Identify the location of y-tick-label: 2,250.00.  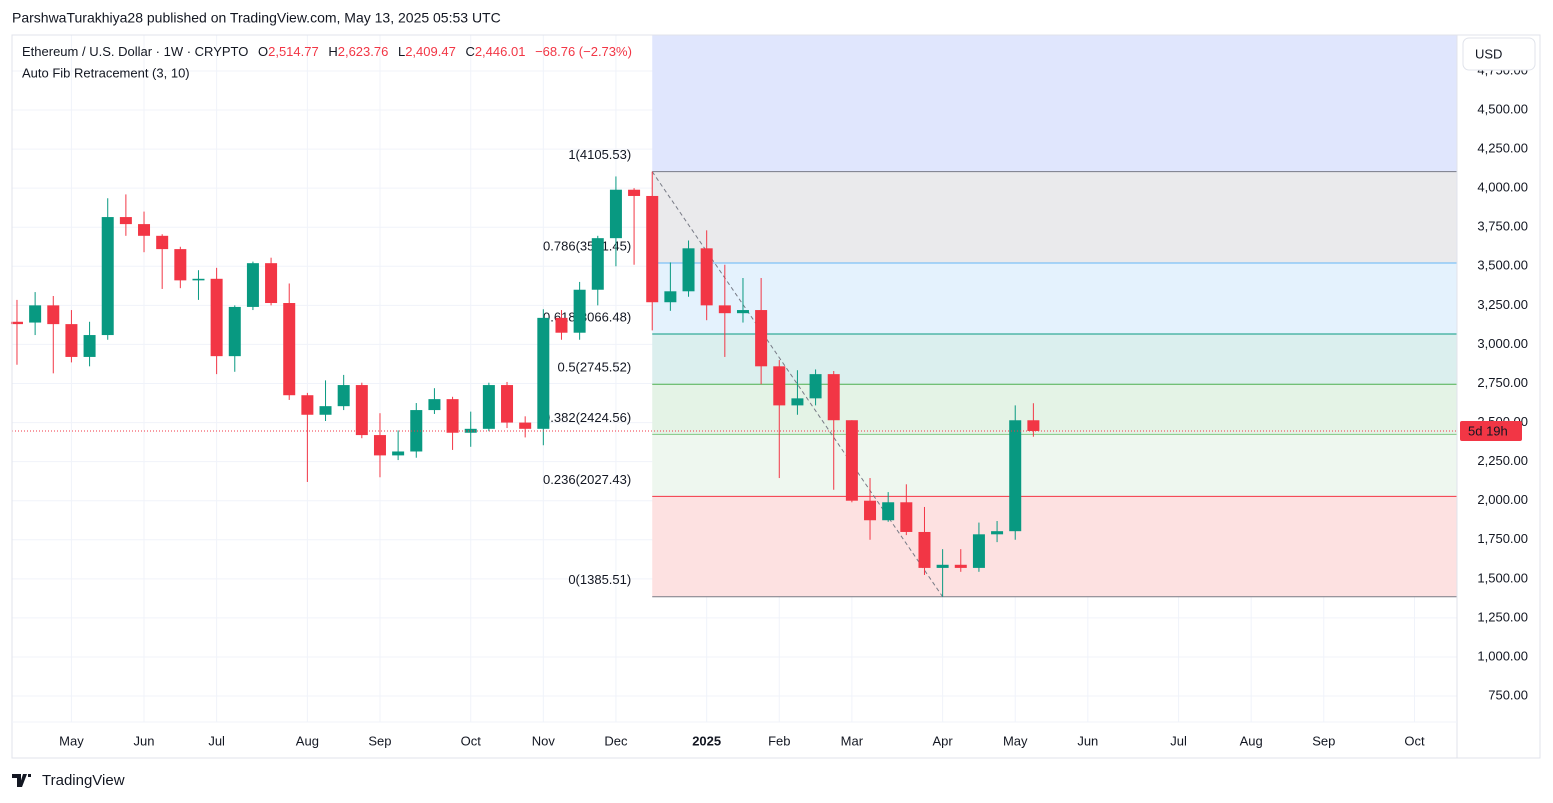
(1502, 460).